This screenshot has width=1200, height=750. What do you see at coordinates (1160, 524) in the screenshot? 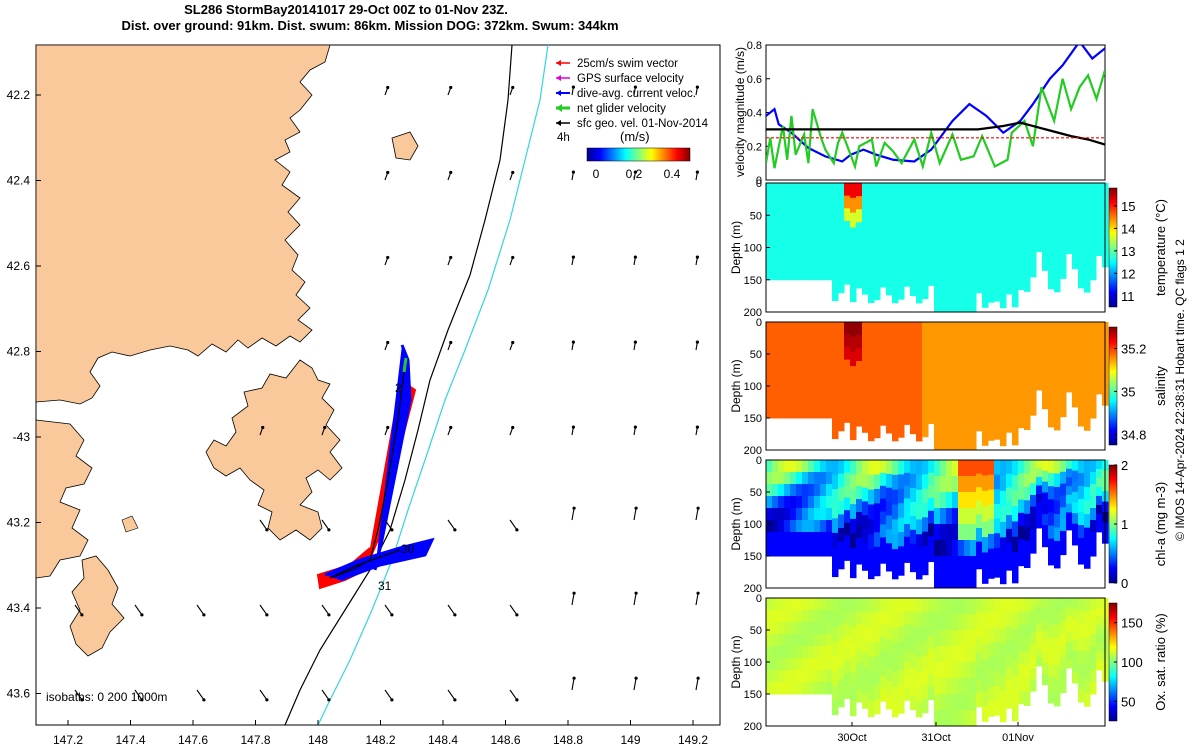
I see `colorbar-label: chl-a (mg m-3)` at bounding box center [1160, 524].